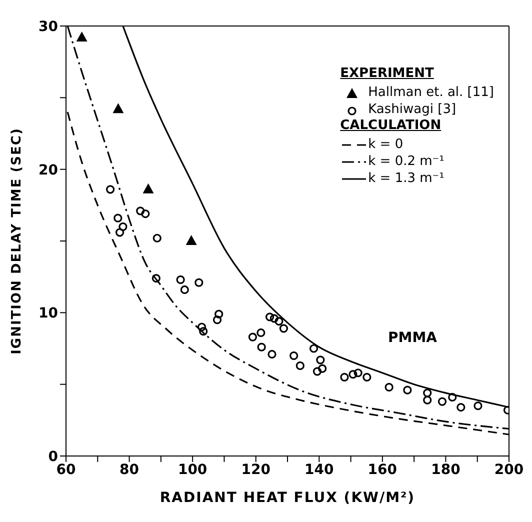 The height and width of the screenshot is (522, 532). I want to click on x-tick-label: 100, so click(193, 470).